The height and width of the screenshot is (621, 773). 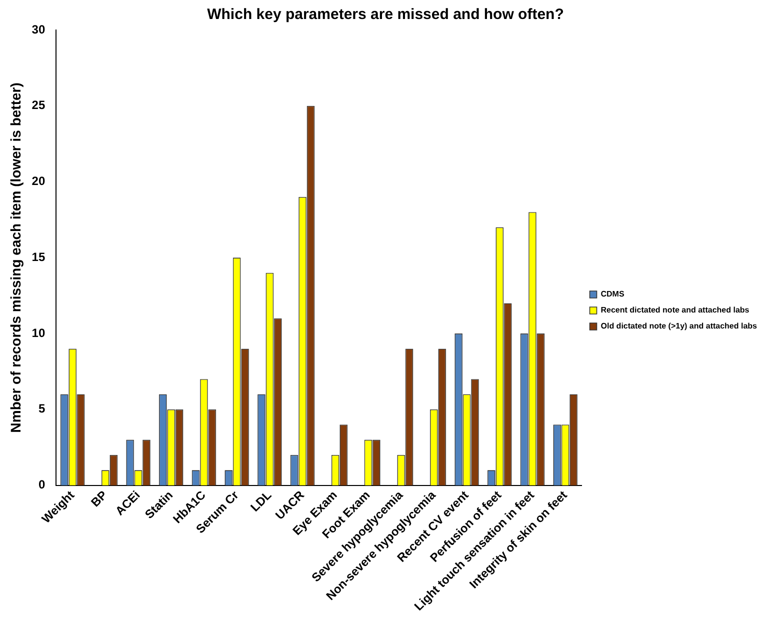 I want to click on legend-label: Old dictated note (>1y) and attached labs, so click(x=679, y=326).